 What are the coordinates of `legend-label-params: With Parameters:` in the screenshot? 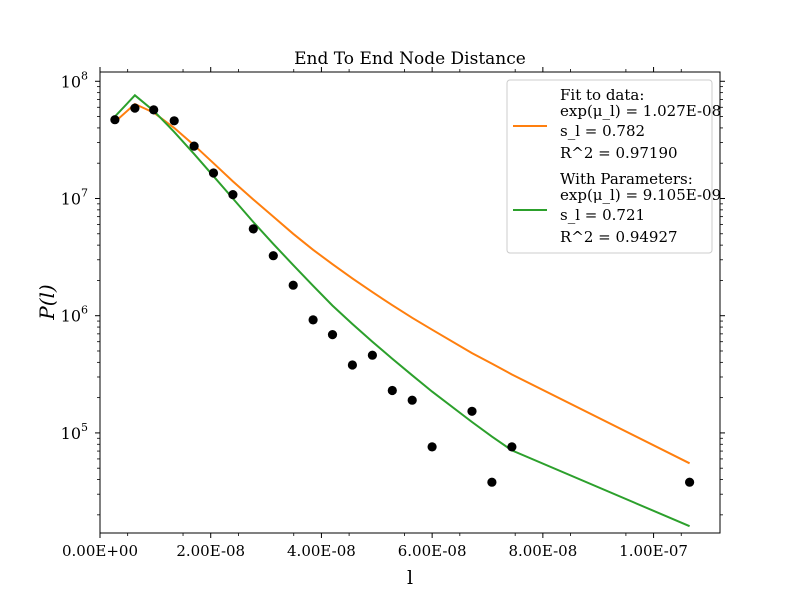 It's located at (626, 179).